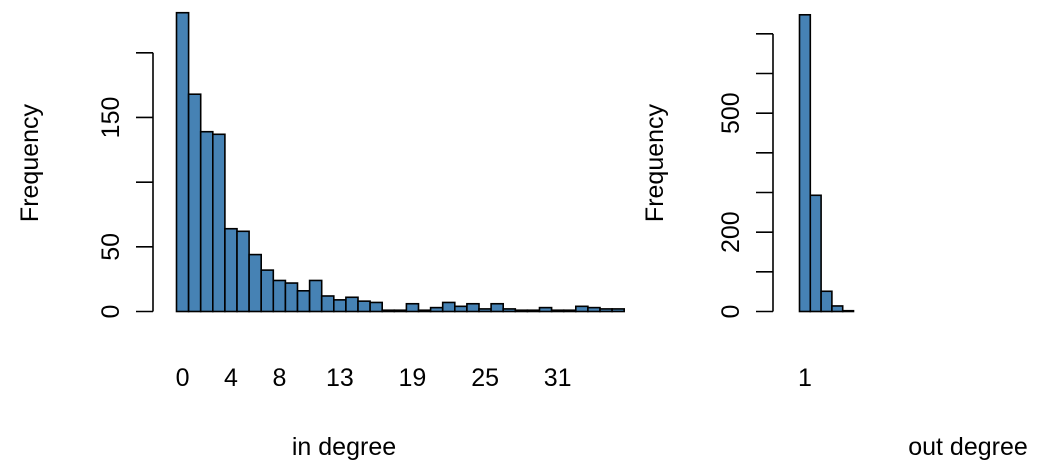 This screenshot has width=1057, height=466. I want to click on x-tick-label: 31, so click(558, 378).